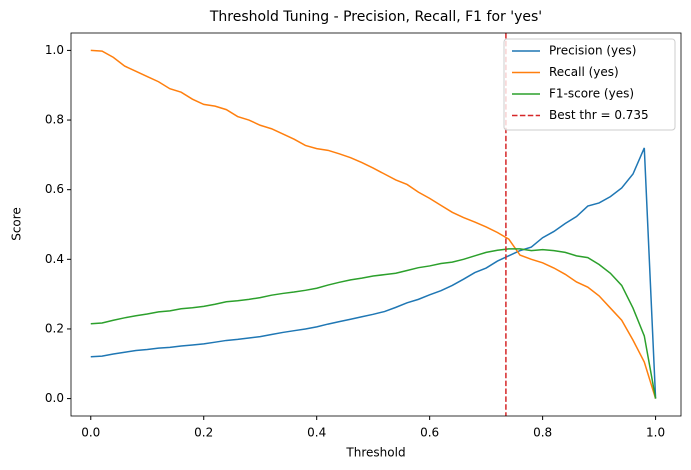 This screenshot has width=691, height=470. Describe the element at coordinates (542, 433) in the screenshot. I see `x-tick-label: 0.8` at that location.